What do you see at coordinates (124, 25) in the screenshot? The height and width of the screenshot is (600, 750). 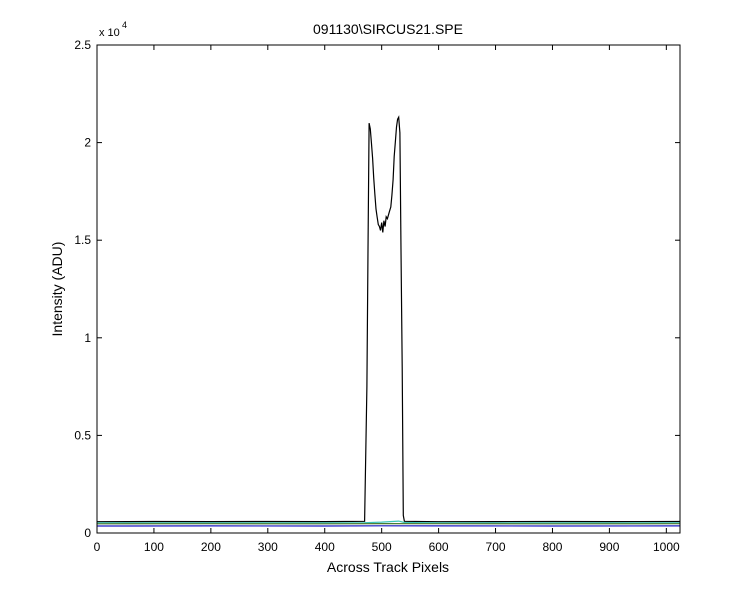 I see `y-exponent-power: 4` at bounding box center [124, 25].